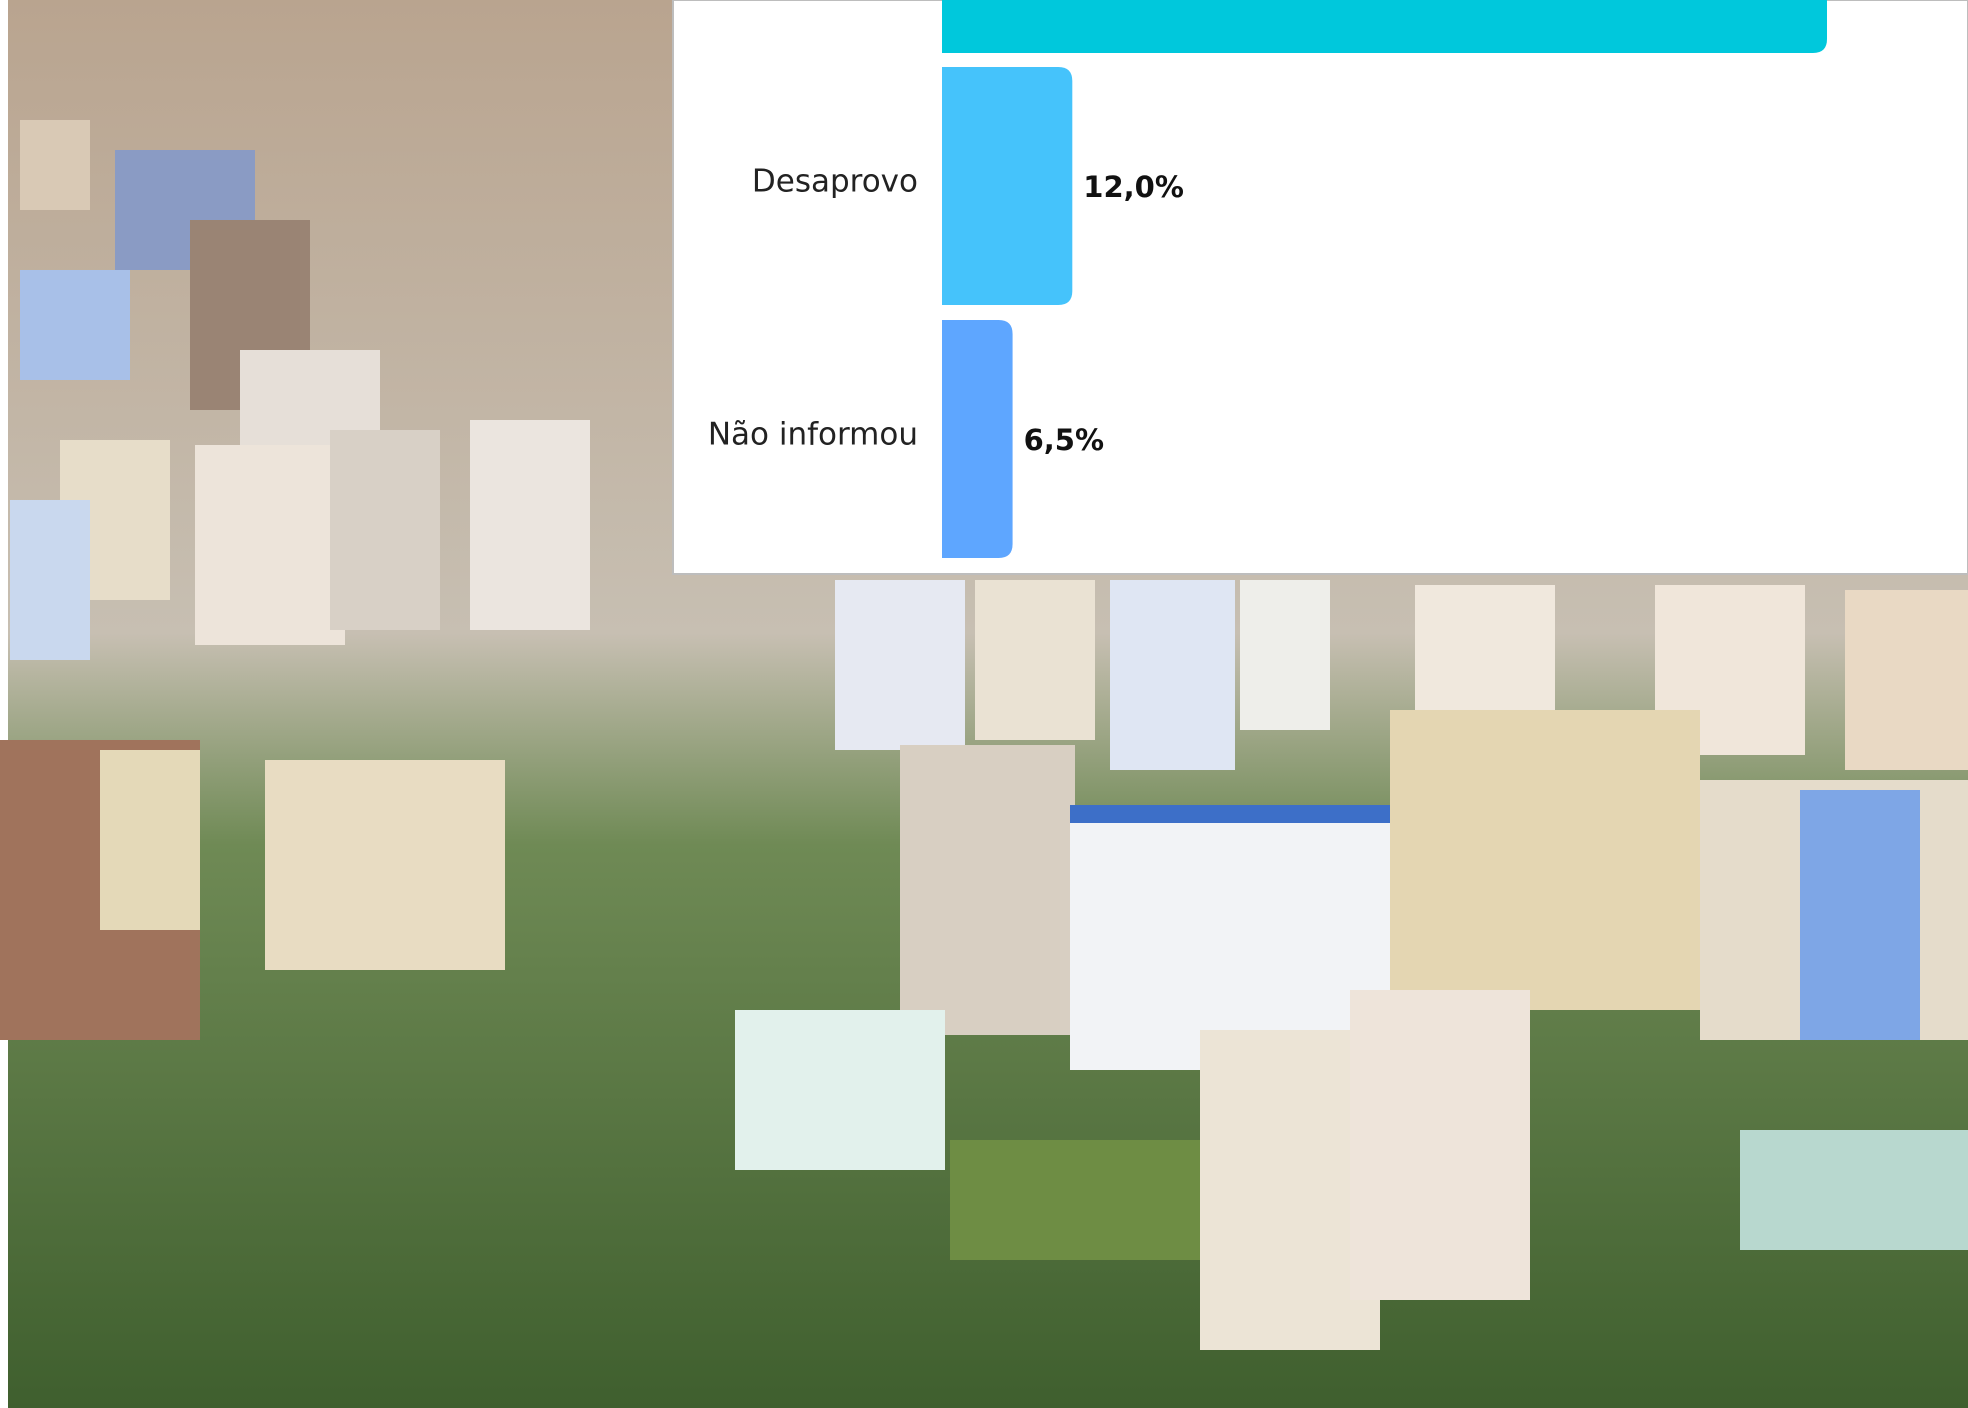 The height and width of the screenshot is (1408, 1968). Describe the element at coordinates (1133, 187) in the screenshot. I see `value-label: 12,0%` at that location.